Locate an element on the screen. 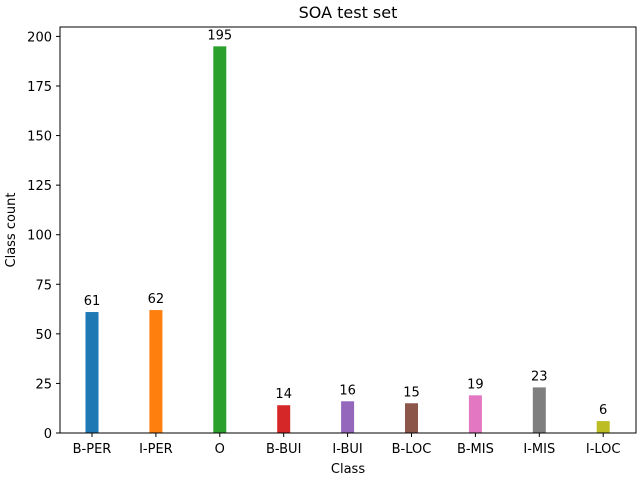 The image size is (640, 480). bar-i-per is located at coordinates (156, 371).